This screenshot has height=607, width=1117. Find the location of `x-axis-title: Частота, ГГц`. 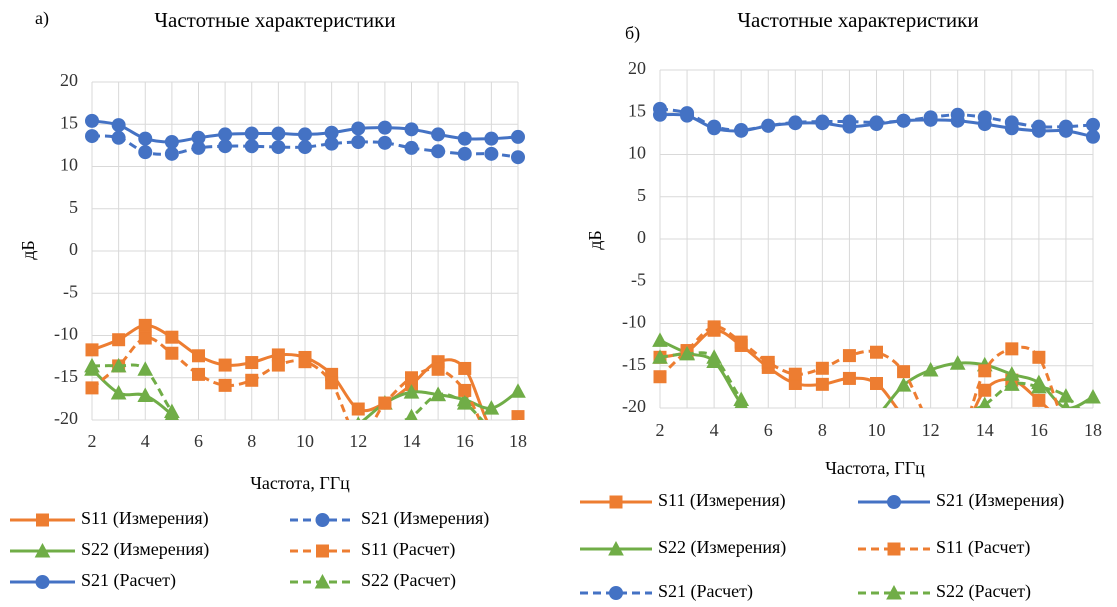

x-axis-title: Частота, ГГц is located at coordinates (300, 483).